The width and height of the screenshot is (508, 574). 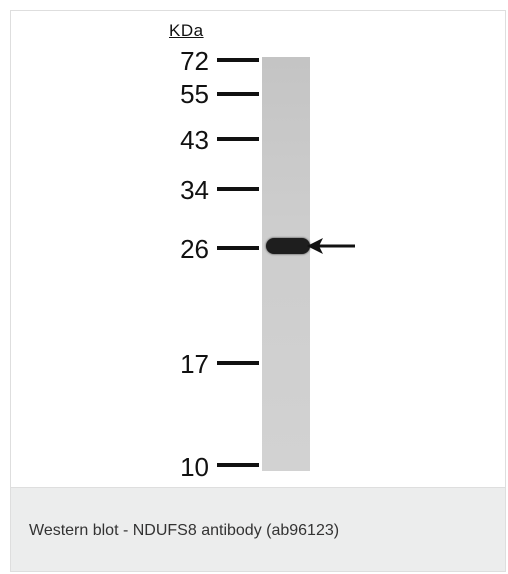 What do you see at coordinates (194, 94) in the screenshot?
I see `marker-label-55: 55` at bounding box center [194, 94].